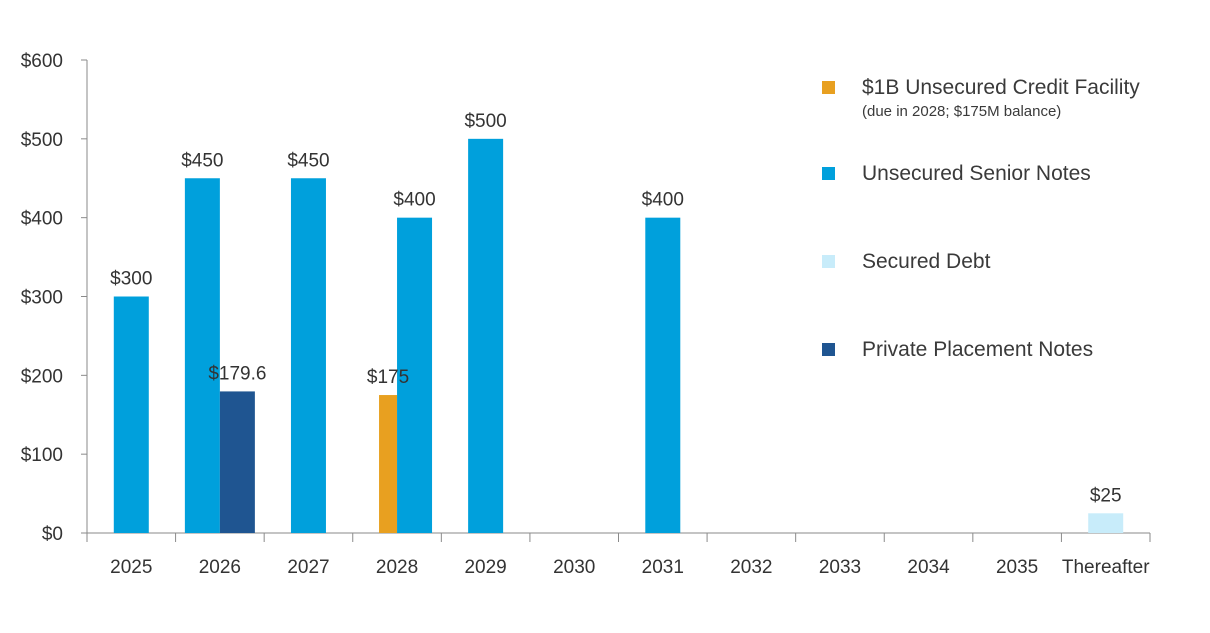  Describe the element at coordinates (131, 414) in the screenshot. I see `bar-unsecured-senior-notes-2025` at that location.